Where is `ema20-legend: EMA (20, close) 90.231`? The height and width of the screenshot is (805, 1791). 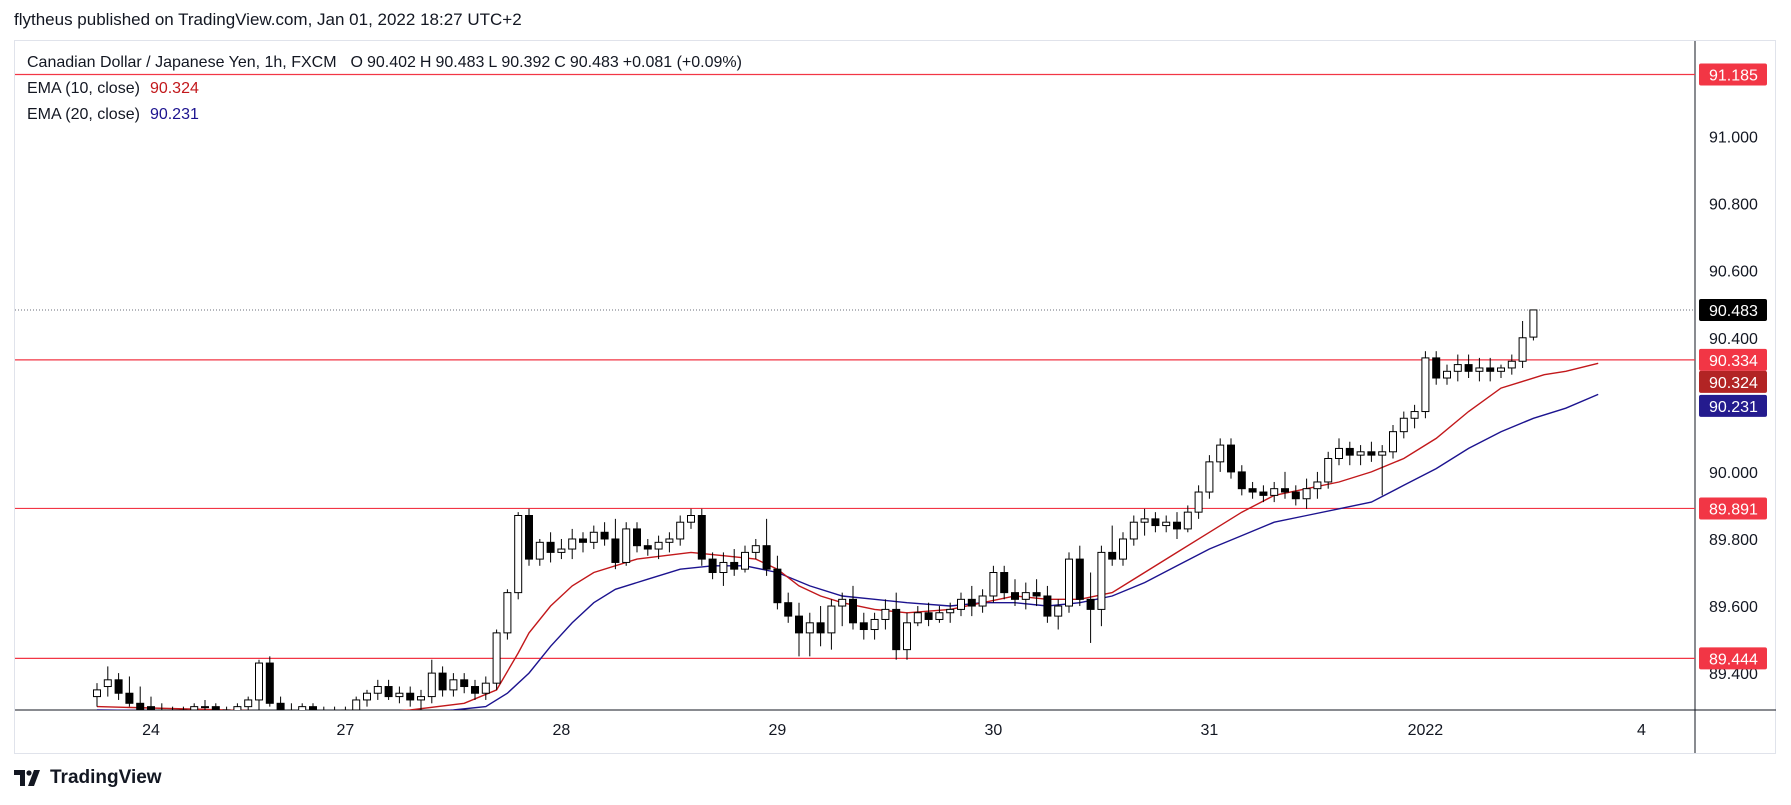 ema20-legend: EMA (20, close) 90.231 is located at coordinates (115, 115).